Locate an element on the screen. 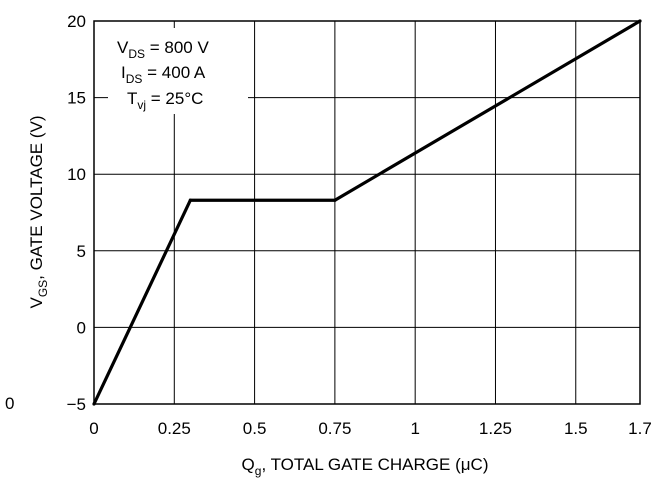 Image resolution: width=666 pixels, height=483 pixels. x-axis-label: Qg, TOTAL GATE CHARGE (μC) is located at coordinates (365, 466).